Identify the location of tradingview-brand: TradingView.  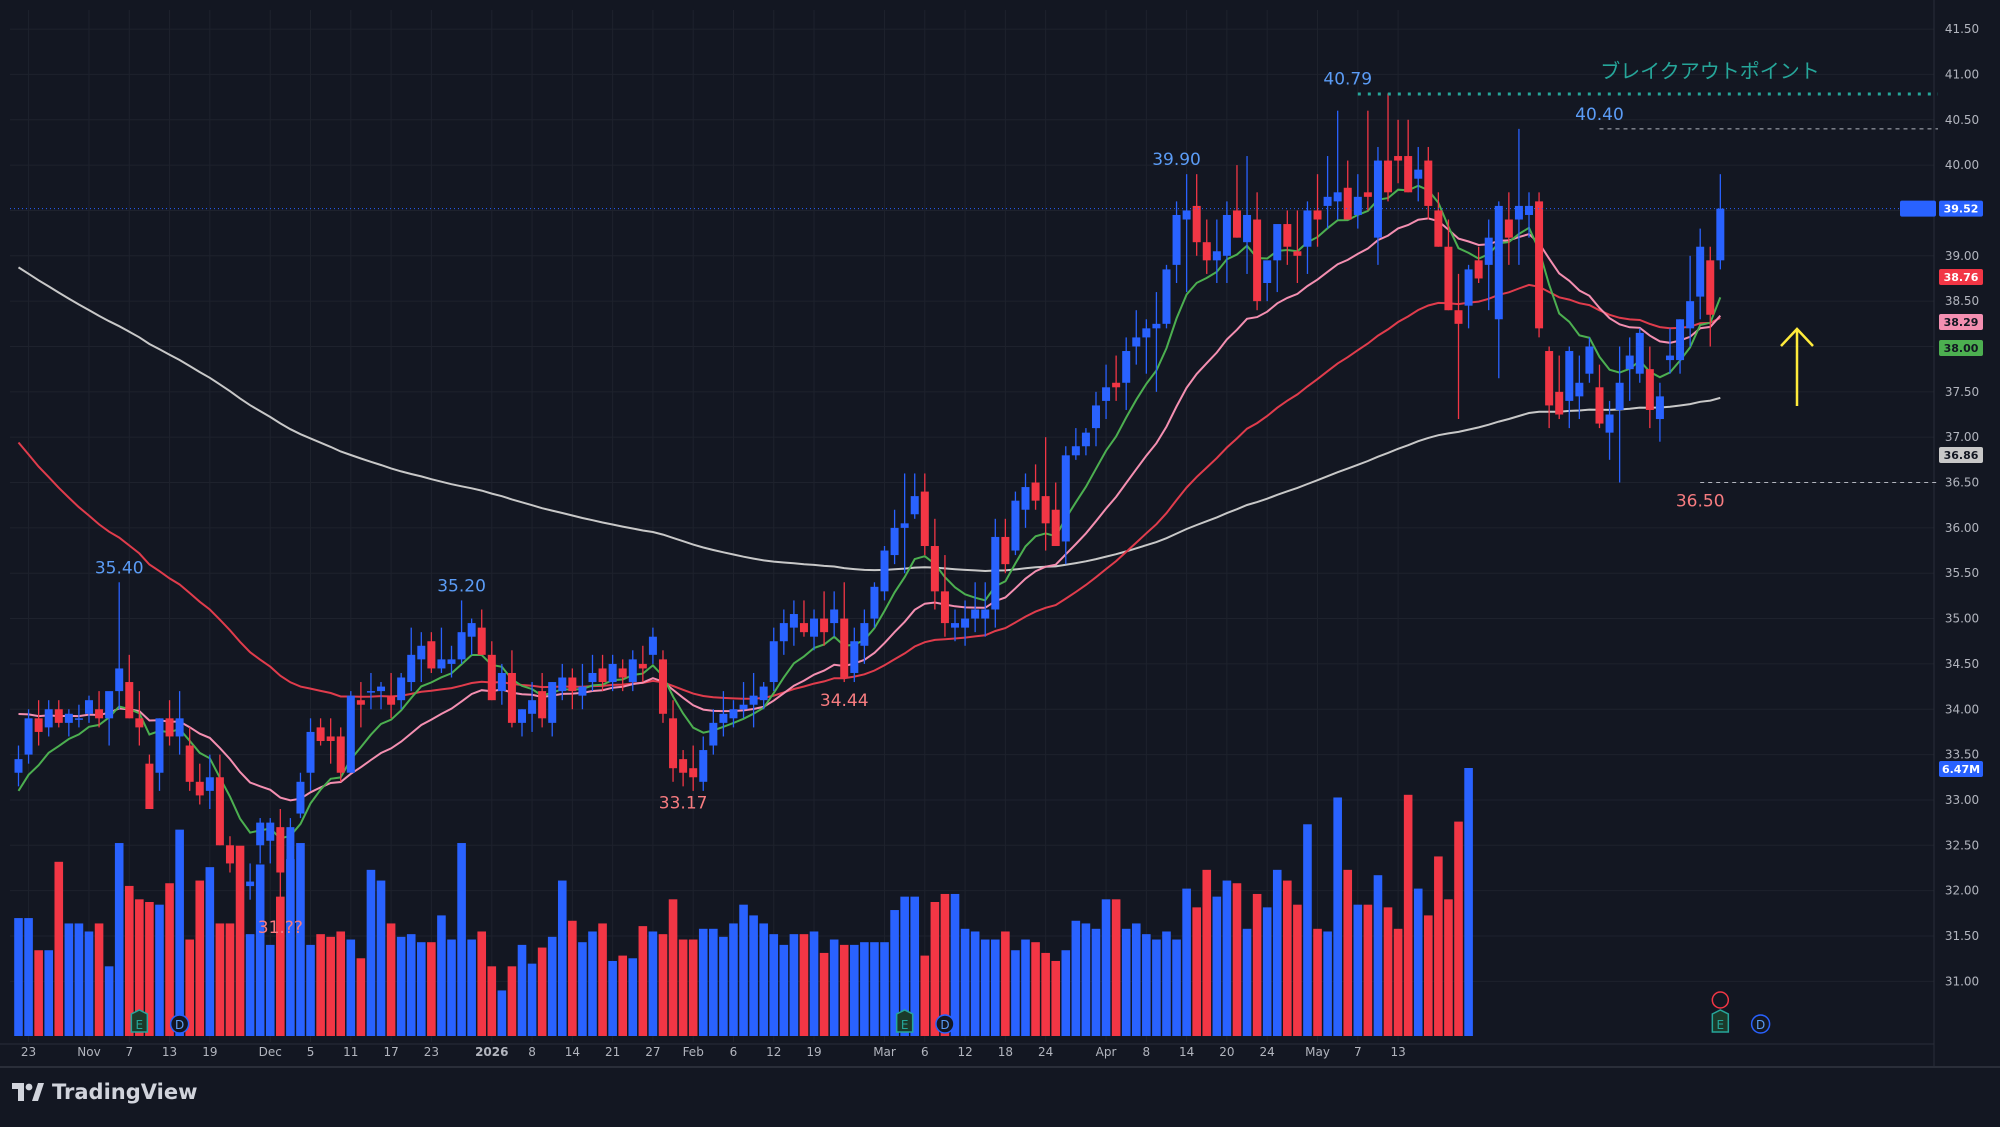
(104, 1092).